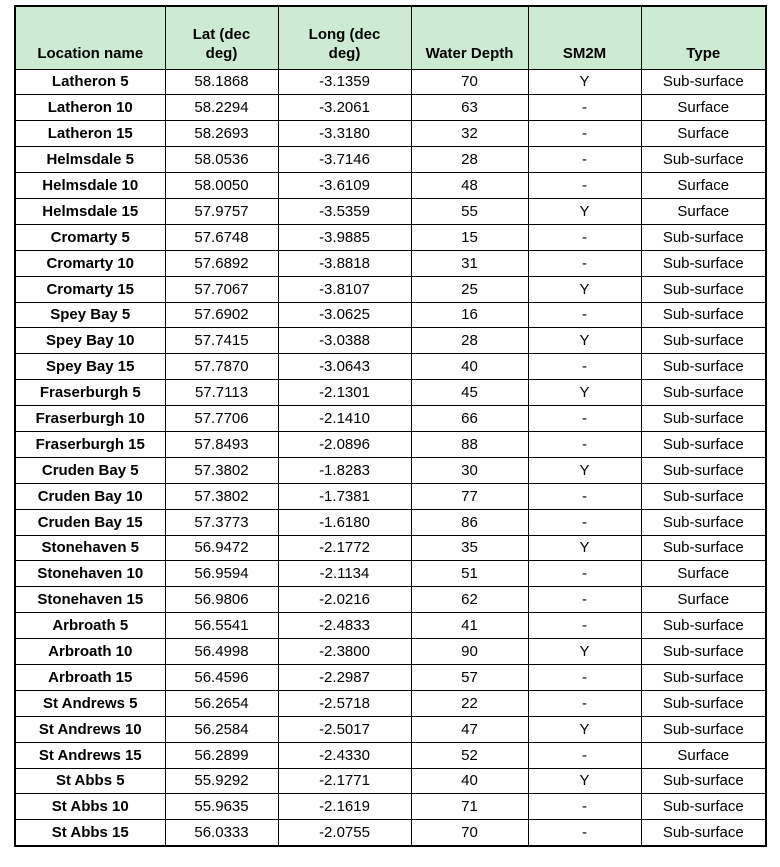  What do you see at coordinates (469, 418) in the screenshot?
I see `cell-water_depth: 66` at bounding box center [469, 418].